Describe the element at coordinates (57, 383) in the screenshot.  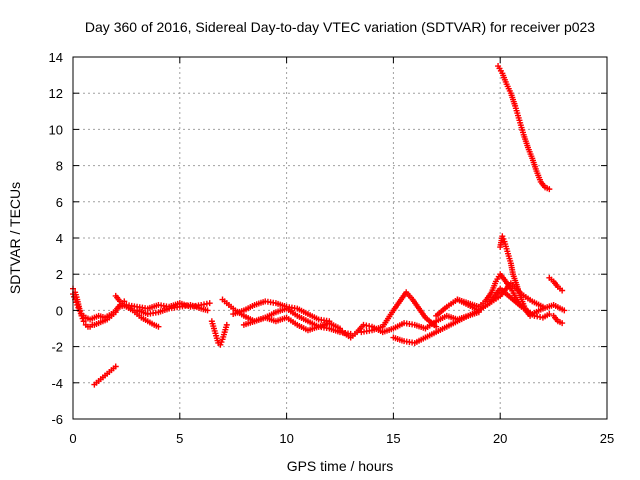
I see `y-tick-label: -4` at that location.